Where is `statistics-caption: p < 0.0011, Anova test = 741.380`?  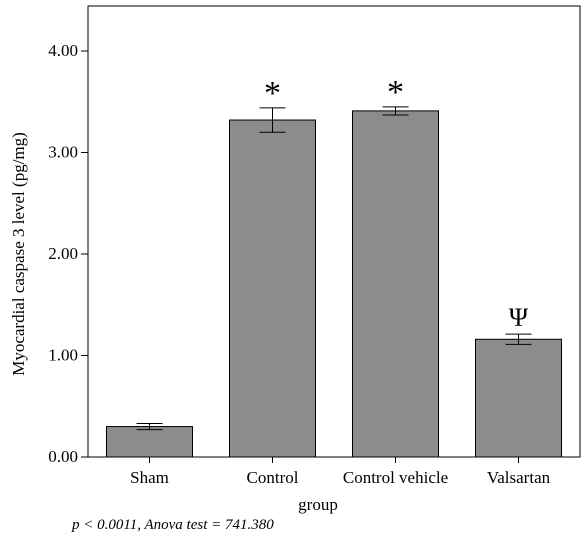
statistics-caption: p < 0.0011, Anova test = 741.380 is located at coordinates (173, 525).